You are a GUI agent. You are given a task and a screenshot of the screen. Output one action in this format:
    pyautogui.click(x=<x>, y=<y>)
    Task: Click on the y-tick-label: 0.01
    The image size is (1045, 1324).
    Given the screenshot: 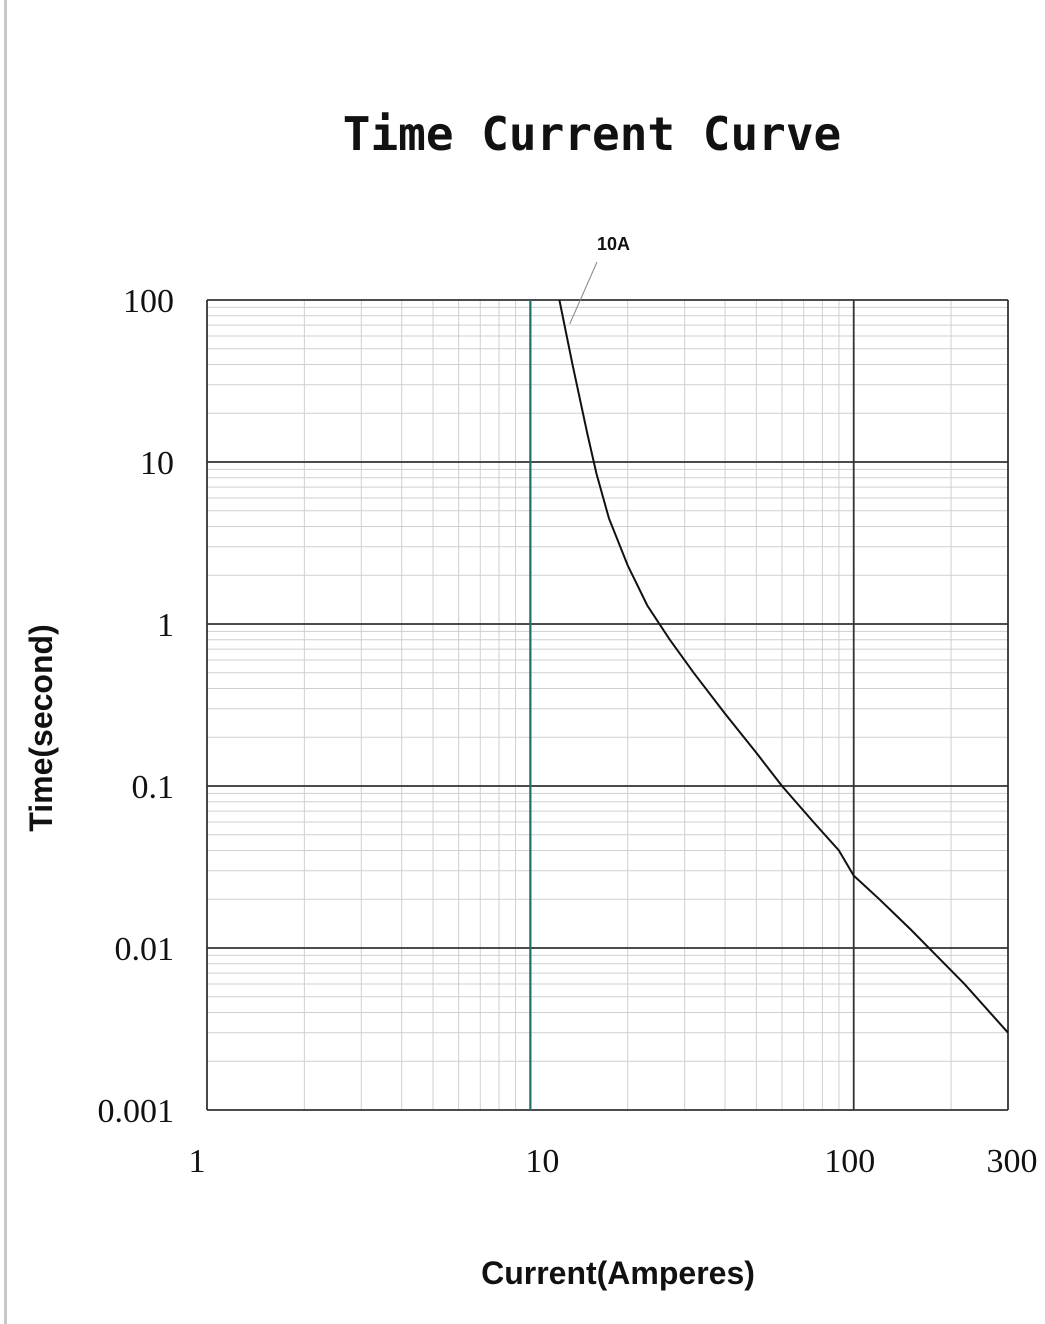 What is the action you would take?
    pyautogui.click(x=145, y=949)
    